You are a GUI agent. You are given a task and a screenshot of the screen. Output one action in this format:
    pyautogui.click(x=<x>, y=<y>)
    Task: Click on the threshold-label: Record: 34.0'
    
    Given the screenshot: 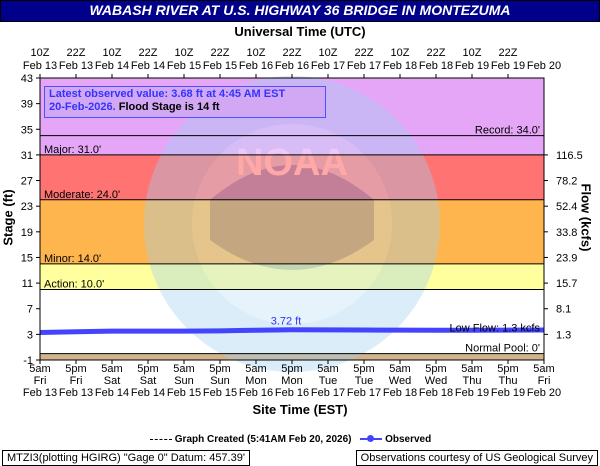 What is the action you would take?
    pyautogui.click(x=507, y=131)
    